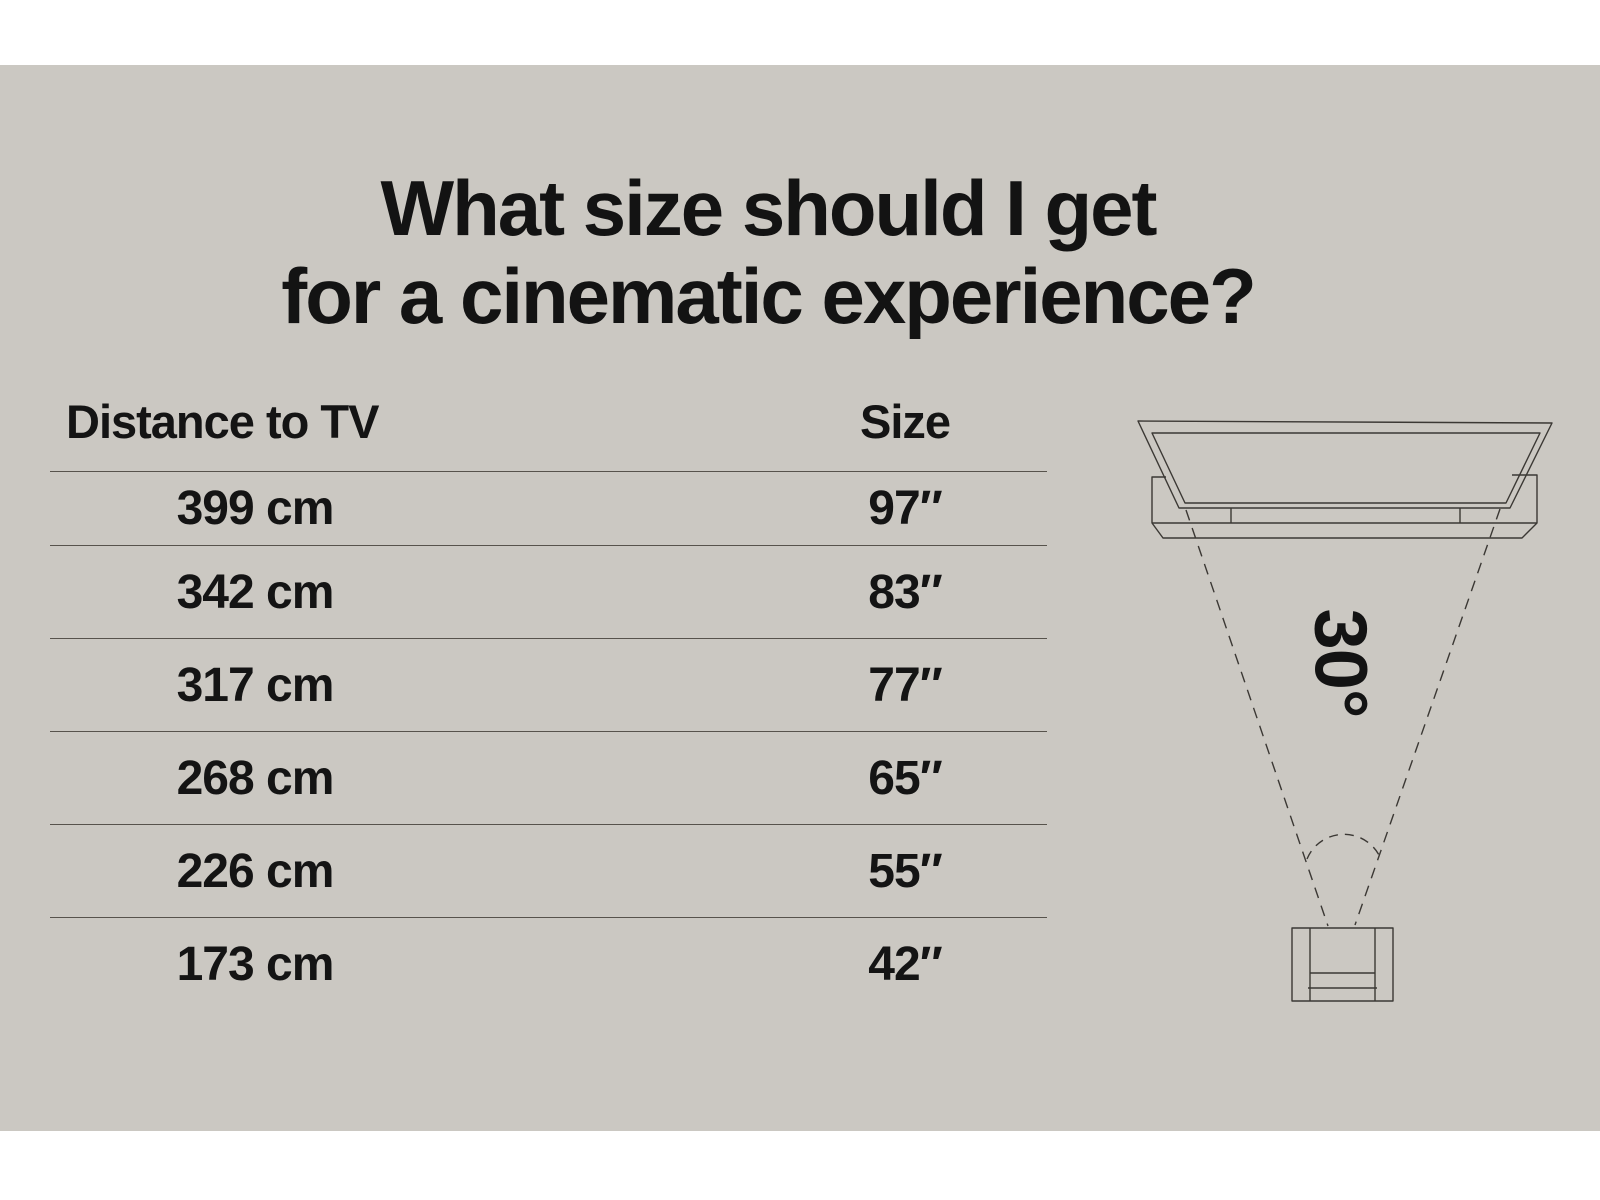 Image resolution: width=1600 pixels, height=1200 pixels. I want to click on distance-value: 342 cm, so click(255, 592).